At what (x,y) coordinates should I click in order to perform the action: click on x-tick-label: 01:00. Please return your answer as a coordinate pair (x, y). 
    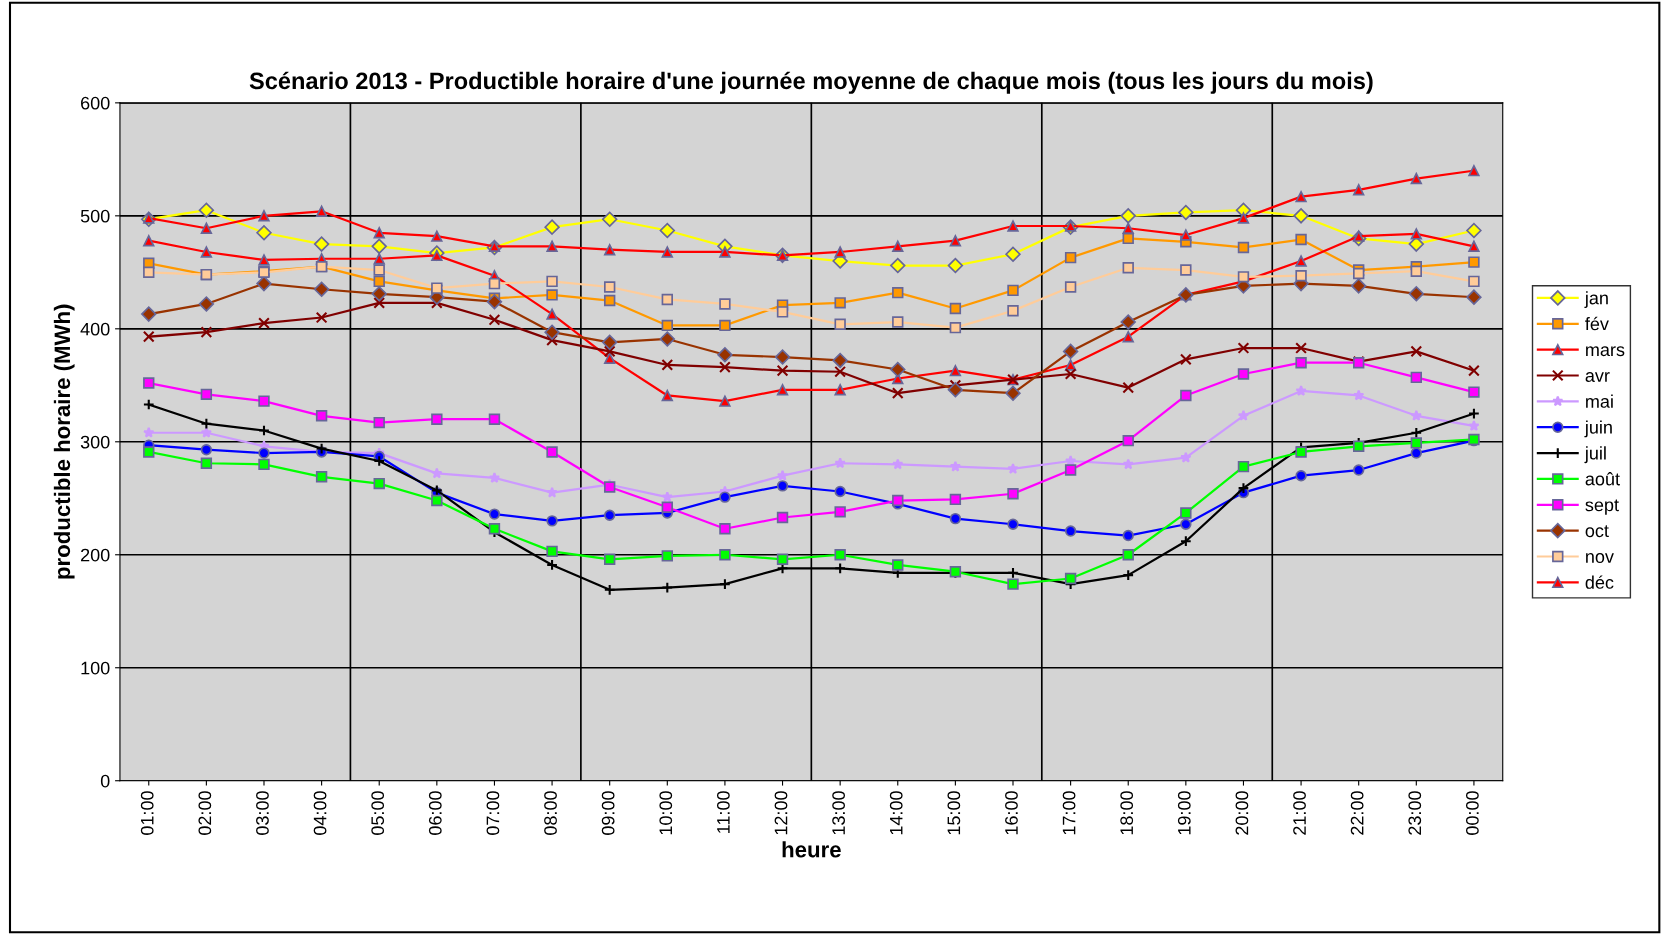
    Looking at the image, I should click on (147, 813).